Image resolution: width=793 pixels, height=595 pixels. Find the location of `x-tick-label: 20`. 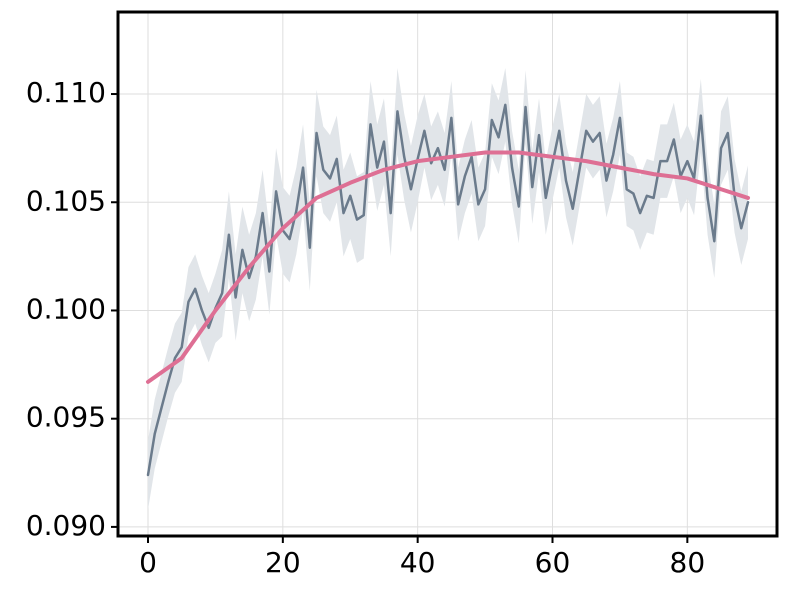

x-tick-label: 20 is located at coordinates (283, 562).